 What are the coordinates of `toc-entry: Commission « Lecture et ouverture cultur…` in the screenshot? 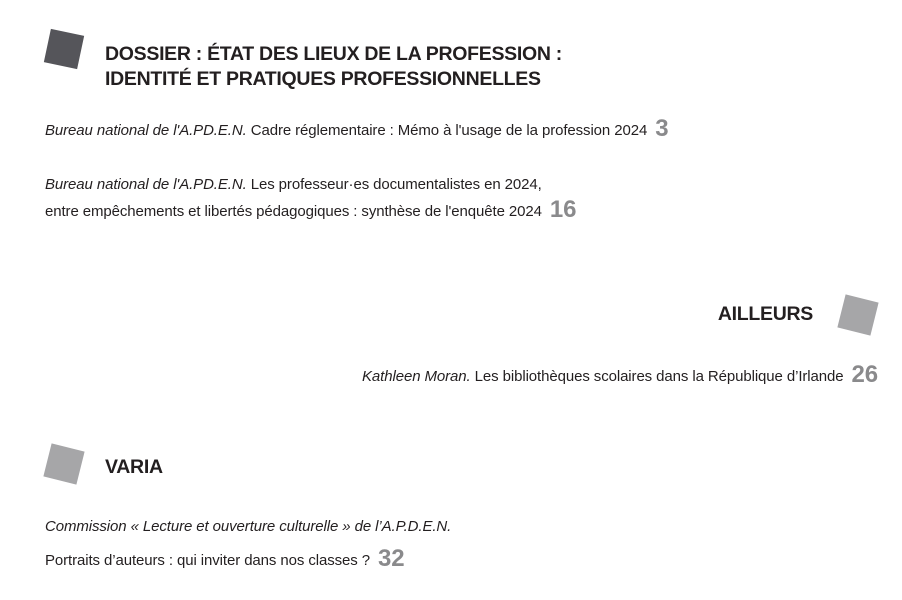 It's located at (248, 544).